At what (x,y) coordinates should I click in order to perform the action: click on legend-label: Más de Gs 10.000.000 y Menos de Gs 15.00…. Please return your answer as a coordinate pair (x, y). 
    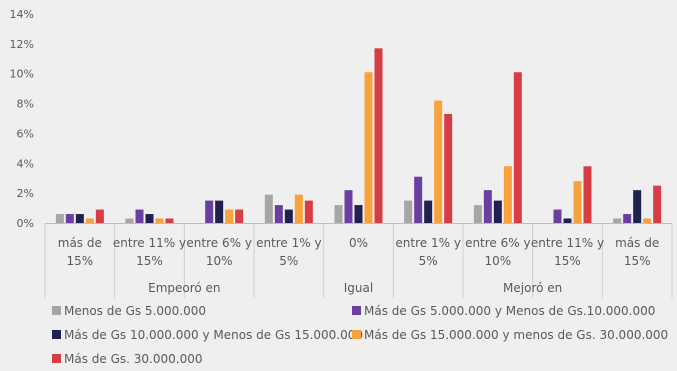
    Looking at the image, I should click on (213, 335).